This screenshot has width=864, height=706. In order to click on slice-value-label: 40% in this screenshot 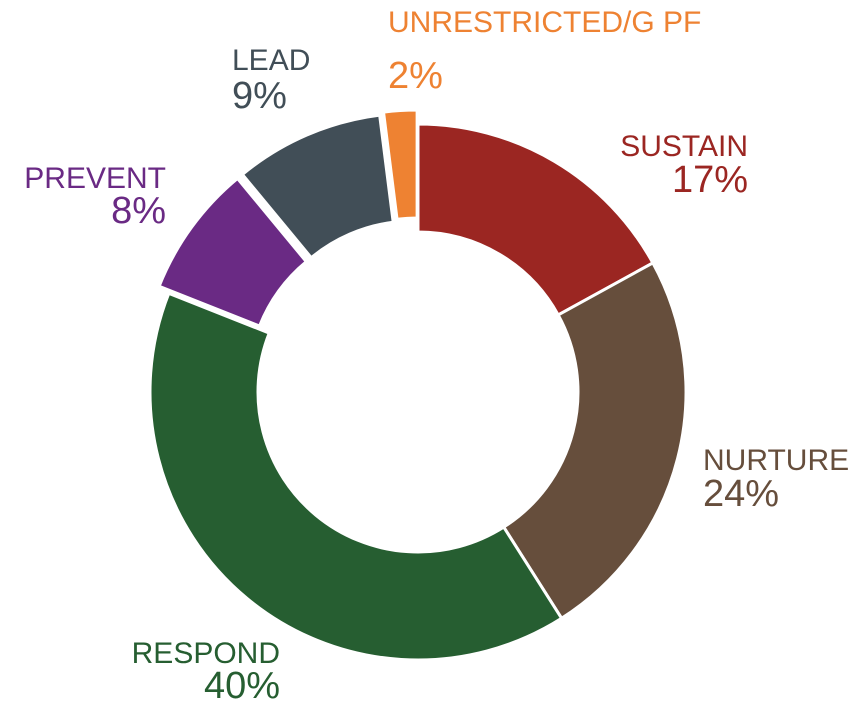, I will do `click(242, 685)`.